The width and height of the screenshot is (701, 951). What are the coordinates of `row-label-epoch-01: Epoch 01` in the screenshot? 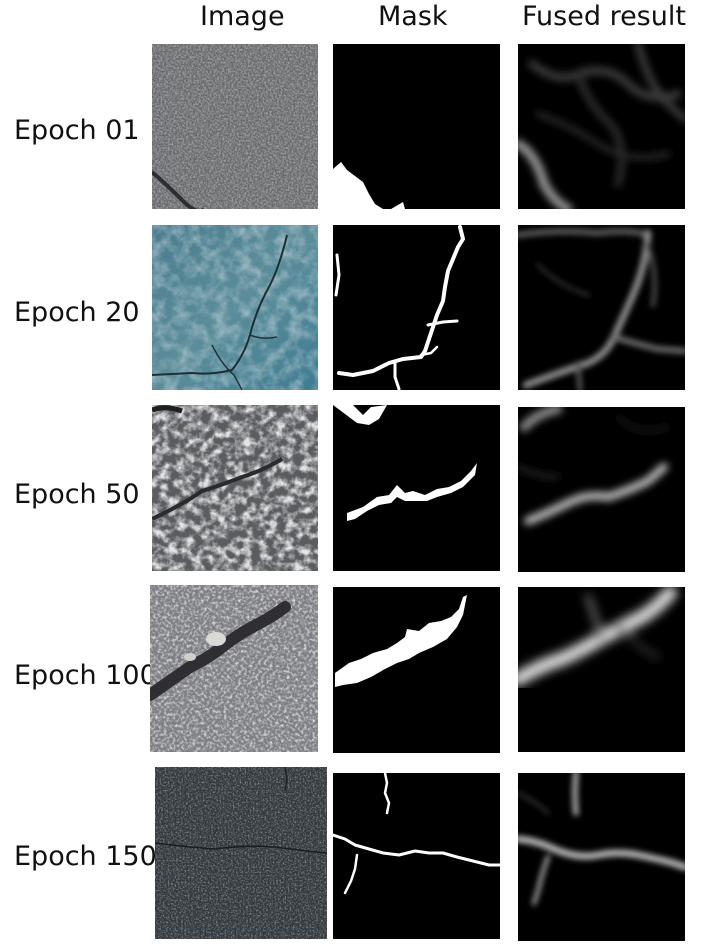 It's located at (77, 130).